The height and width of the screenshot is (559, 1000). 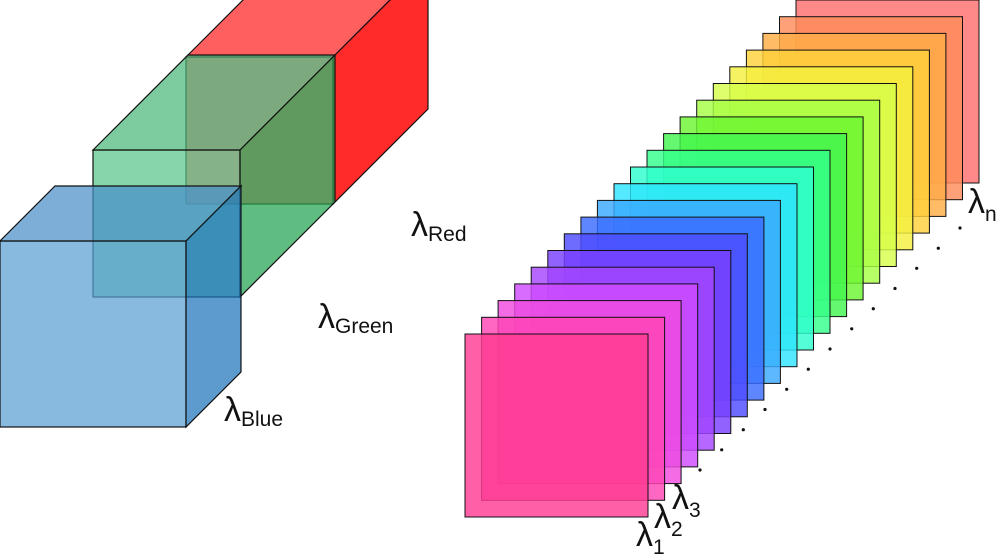 What do you see at coordinates (556, 425) in the screenshot?
I see `spectral-layer` at bounding box center [556, 425].